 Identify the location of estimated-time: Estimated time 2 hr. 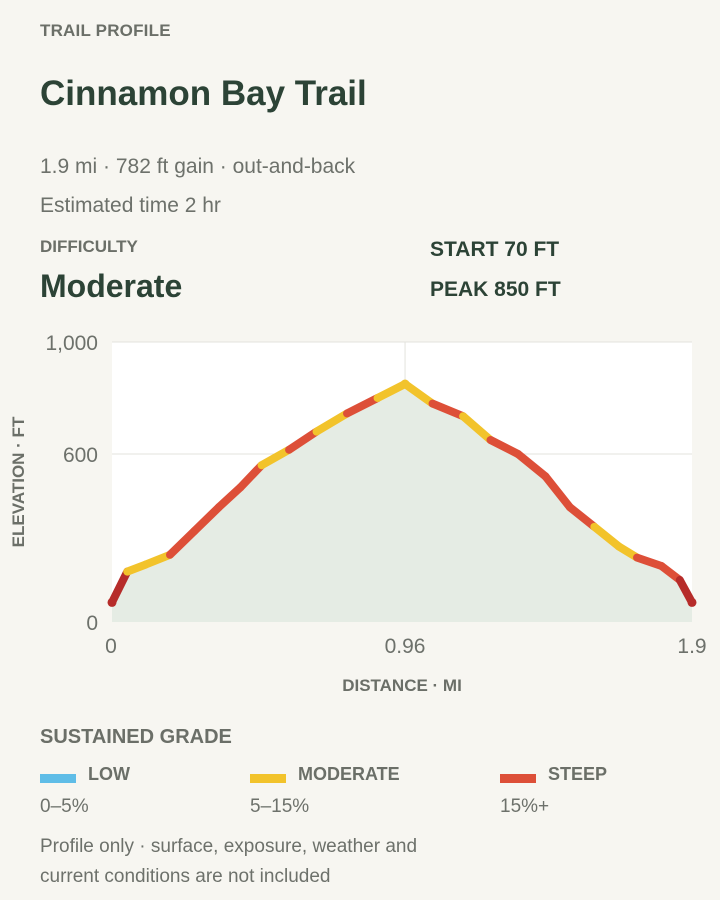
(130, 205).